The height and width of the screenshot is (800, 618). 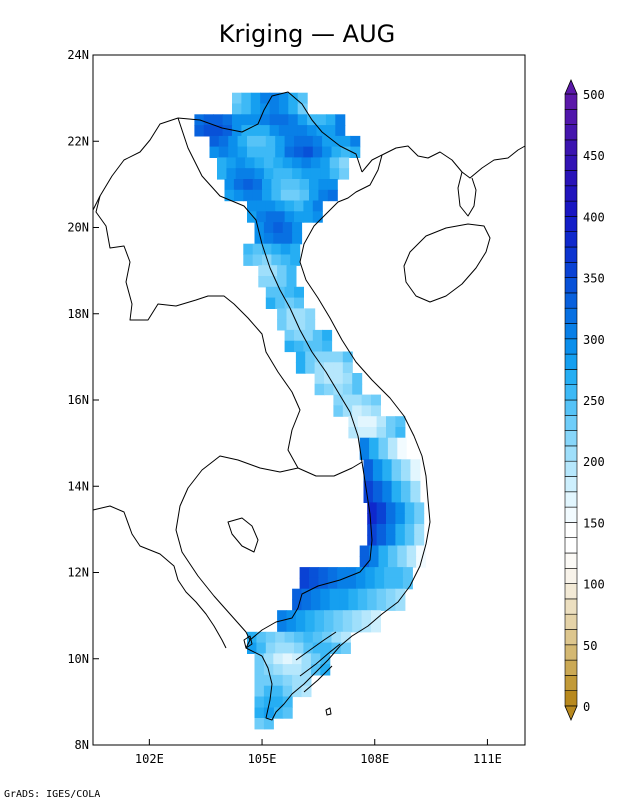 I want to click on colorbar-label: 150, so click(x=594, y=523).